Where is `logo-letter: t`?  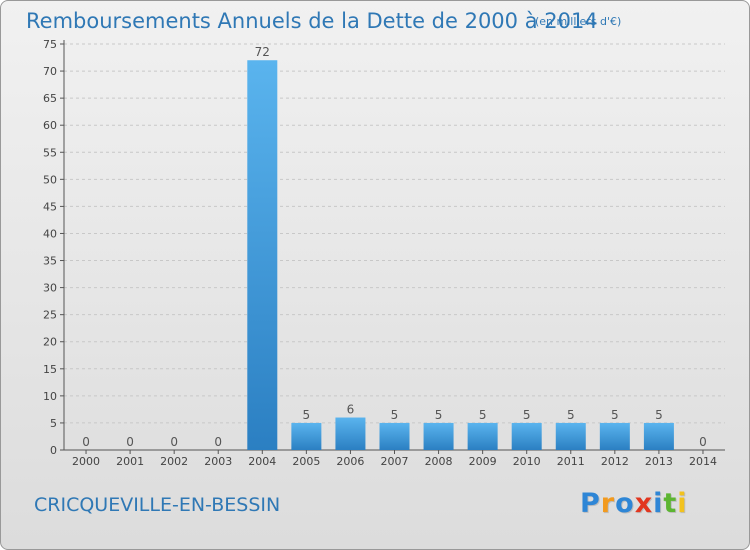 logo-letter: t is located at coordinates (670, 503).